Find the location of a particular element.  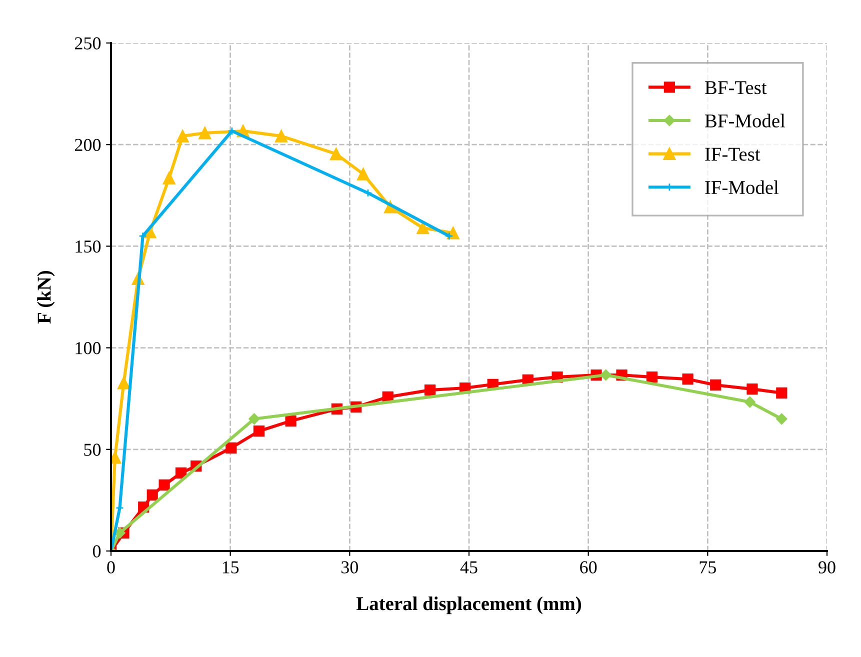

y-tick-label: 0 is located at coordinates (96, 551).